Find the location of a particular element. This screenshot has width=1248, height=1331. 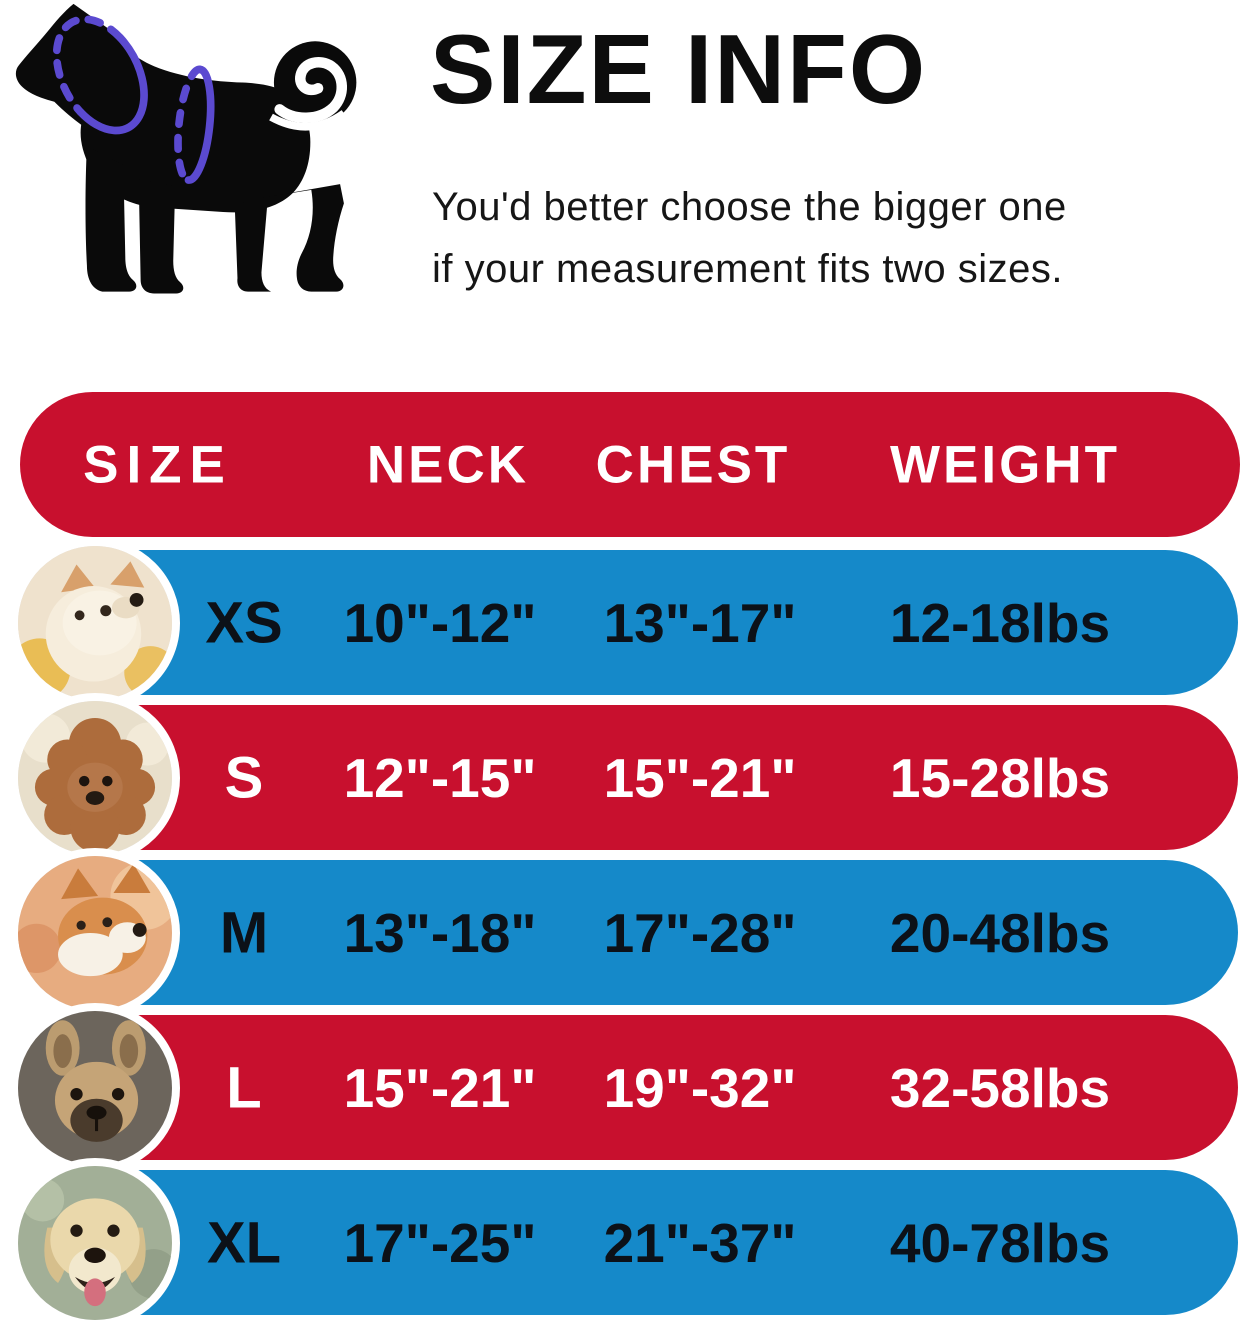

subtitle-line-2: if your measurement fits two sizes. is located at coordinates (748, 269).